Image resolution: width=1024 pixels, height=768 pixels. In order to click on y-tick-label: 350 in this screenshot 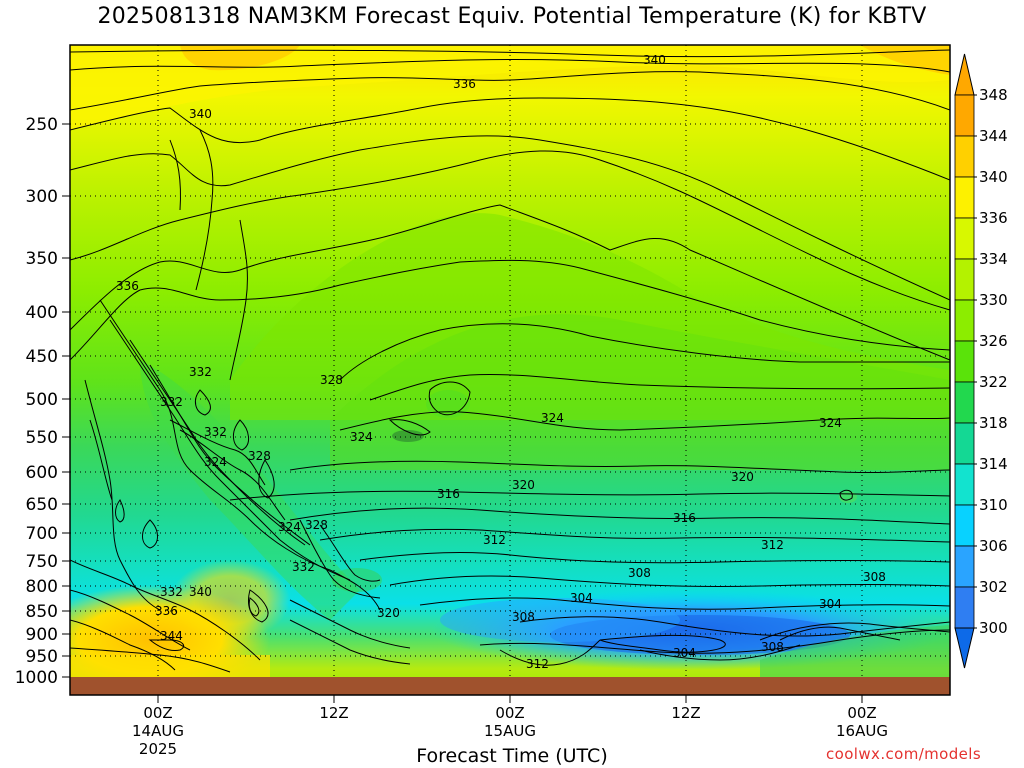, I will do `click(42, 259)`.